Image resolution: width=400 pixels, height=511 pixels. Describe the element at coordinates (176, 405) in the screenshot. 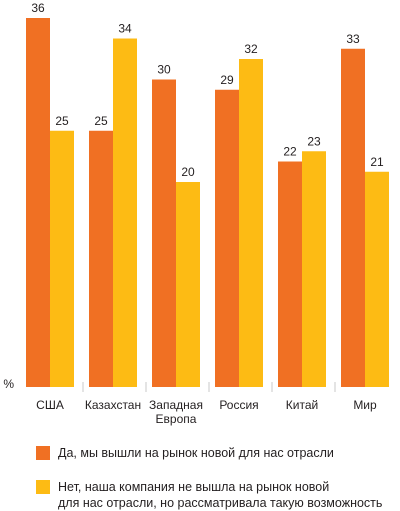

I see `category-label: Западная` at that location.